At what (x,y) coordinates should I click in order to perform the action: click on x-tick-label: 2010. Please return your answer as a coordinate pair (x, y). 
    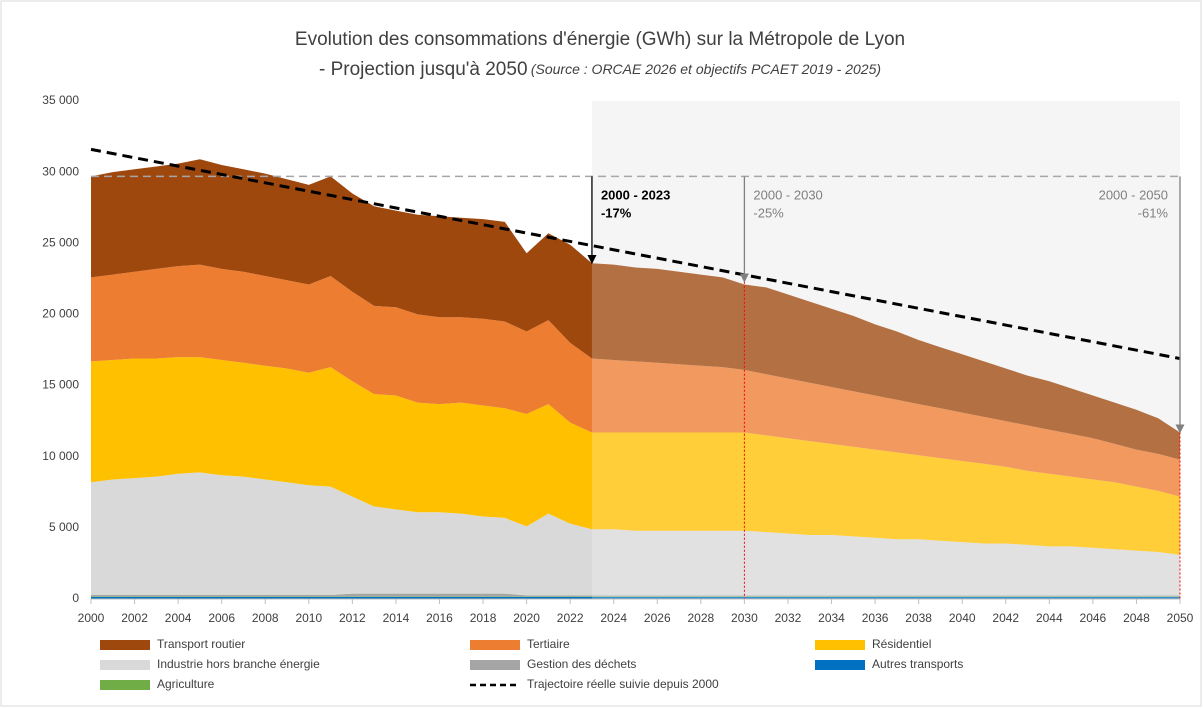
    Looking at the image, I should click on (308, 618).